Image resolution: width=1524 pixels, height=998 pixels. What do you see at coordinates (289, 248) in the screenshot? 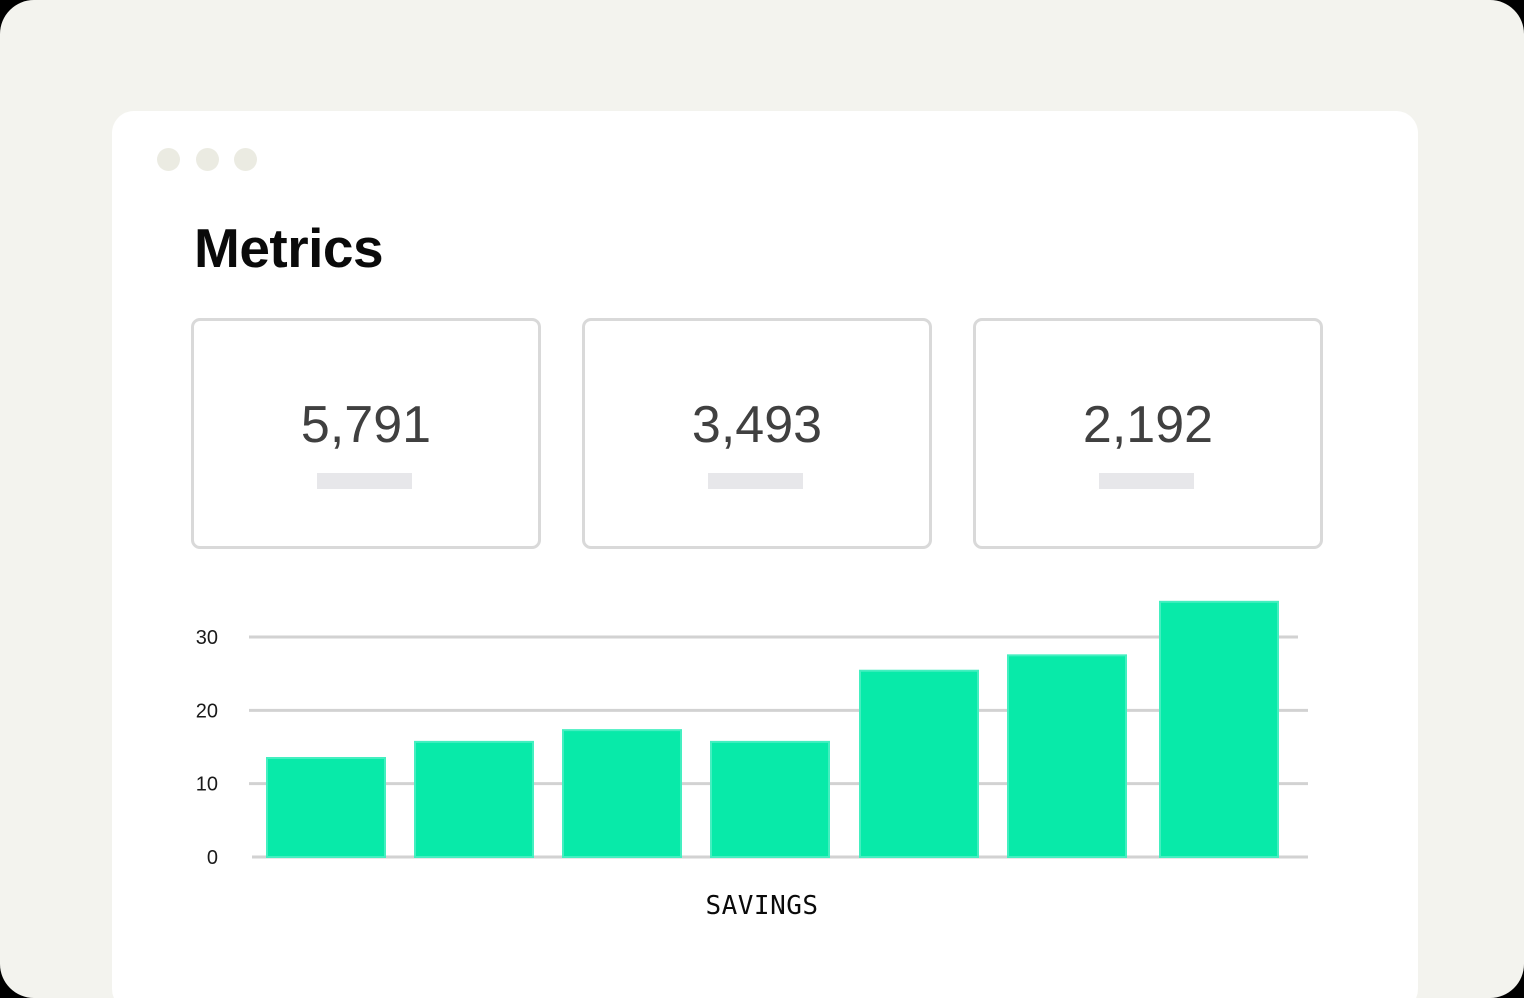
I see `page-title: Metrics` at bounding box center [289, 248].